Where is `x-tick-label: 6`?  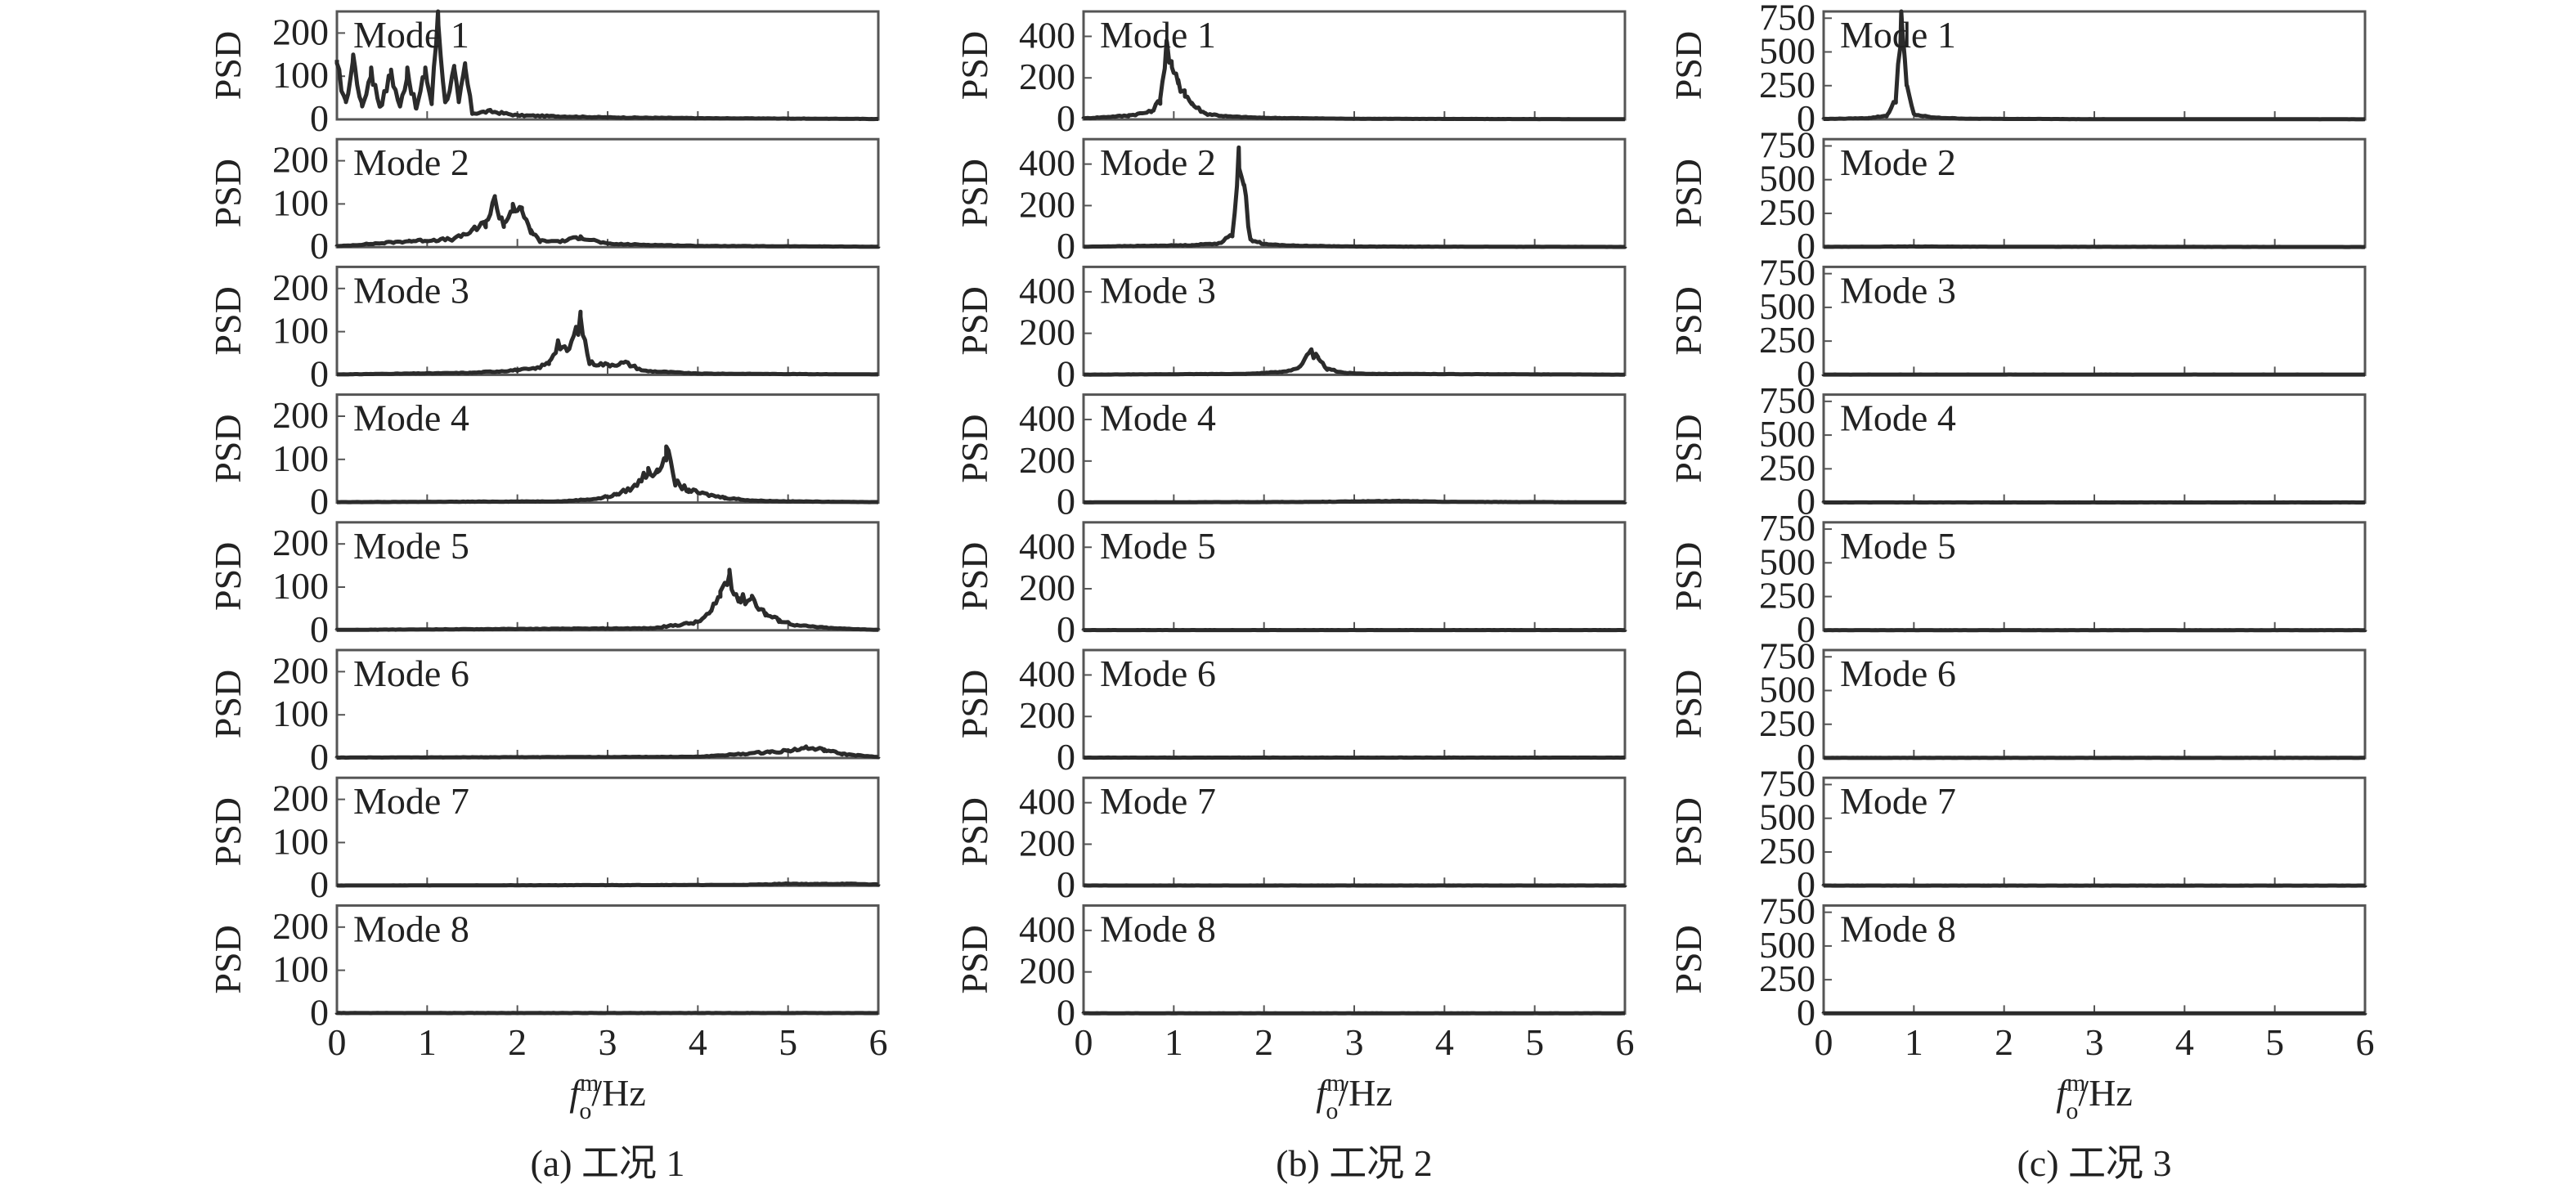
x-tick-label: 6 is located at coordinates (878, 1042).